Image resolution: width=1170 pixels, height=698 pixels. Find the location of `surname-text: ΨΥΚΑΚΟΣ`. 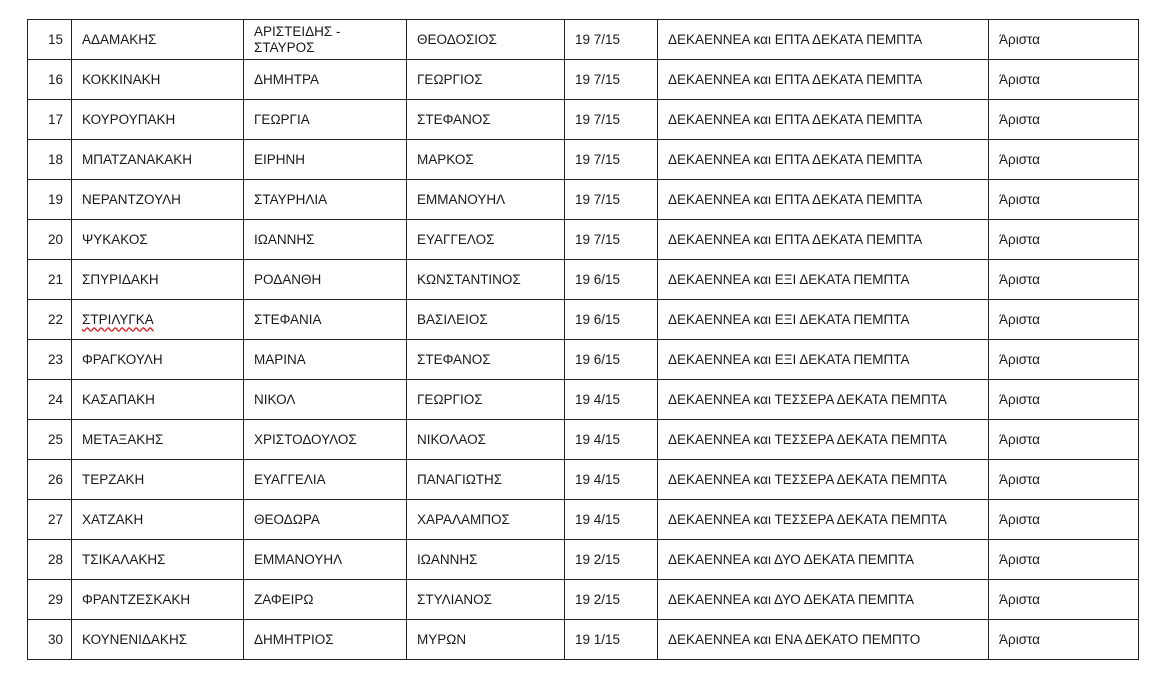

surname-text: ΨΥΚΑΚΟΣ is located at coordinates (115, 239).